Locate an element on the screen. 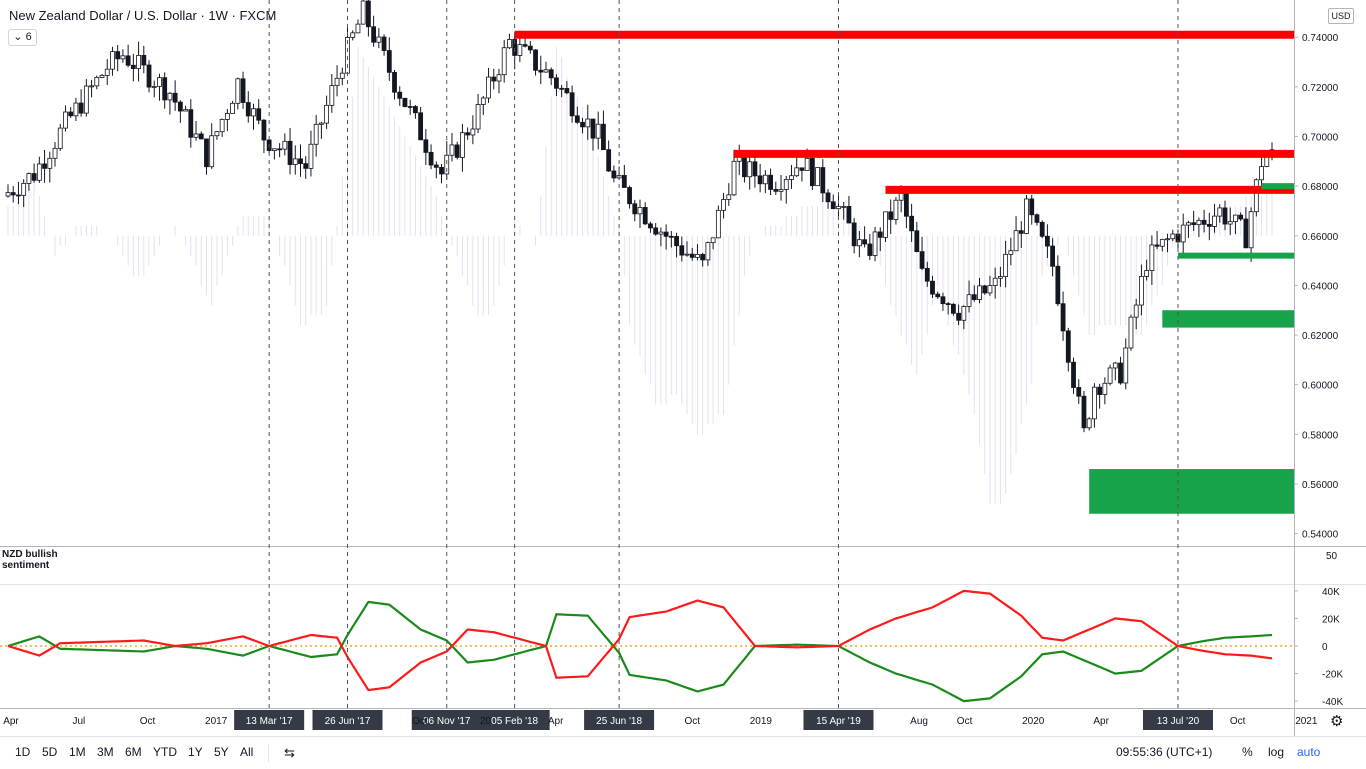 This screenshot has width=1366, height=769. y-tick-label: 0.60000 is located at coordinates (1320, 386).